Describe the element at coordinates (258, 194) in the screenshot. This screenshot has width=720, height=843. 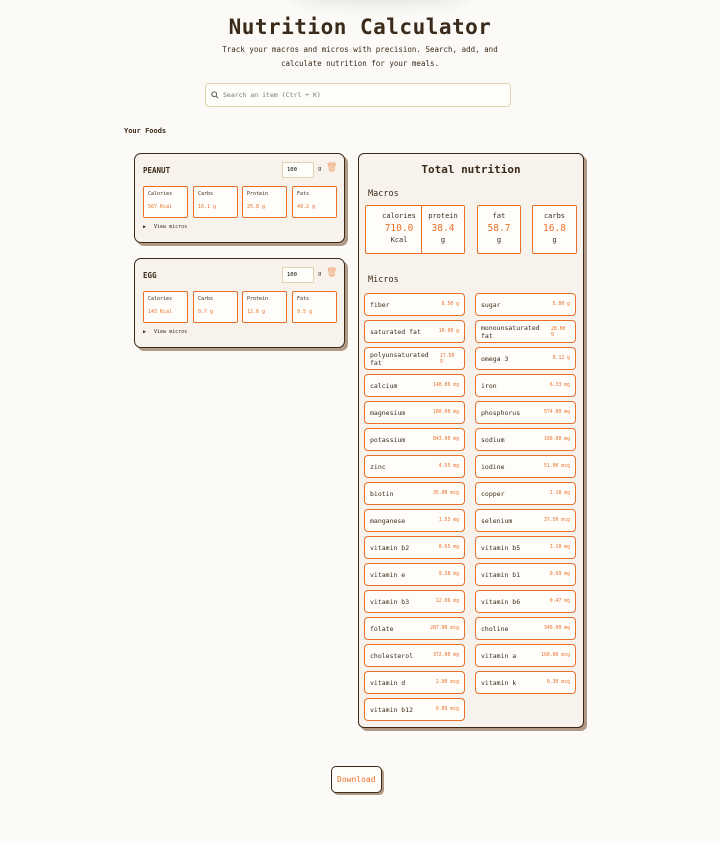
I see `nutrient-label: Protein` at that location.